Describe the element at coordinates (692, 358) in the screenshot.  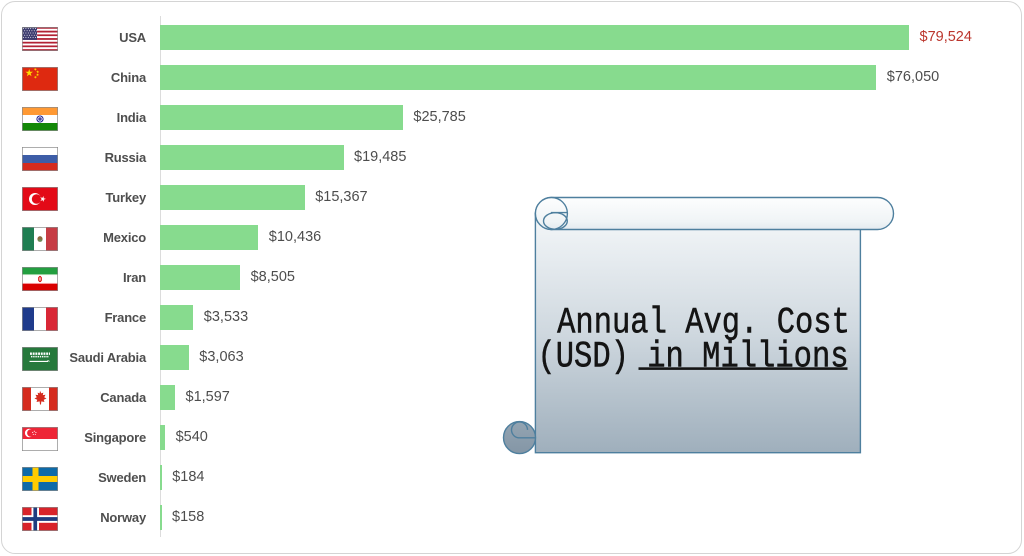
I see `svg-text: (USD) in Millions` at that location.